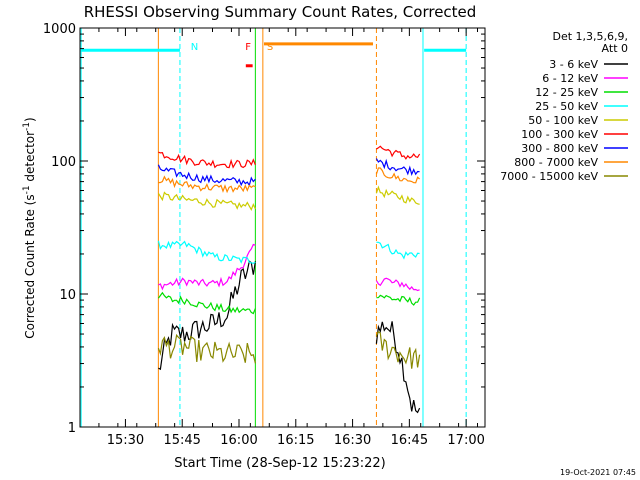 This screenshot has width=640, height=480. Describe the element at coordinates (30, 266) in the screenshot. I see `y-axis-label-part1: Corrected Count Rate (s` at that location.